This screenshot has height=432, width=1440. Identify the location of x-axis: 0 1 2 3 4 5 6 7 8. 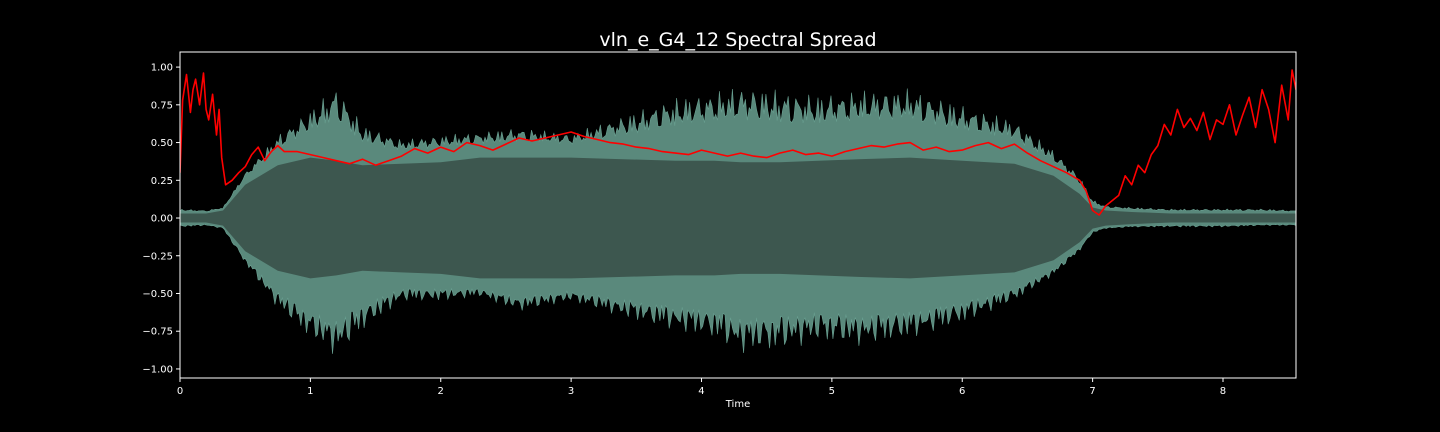
(701, 387).